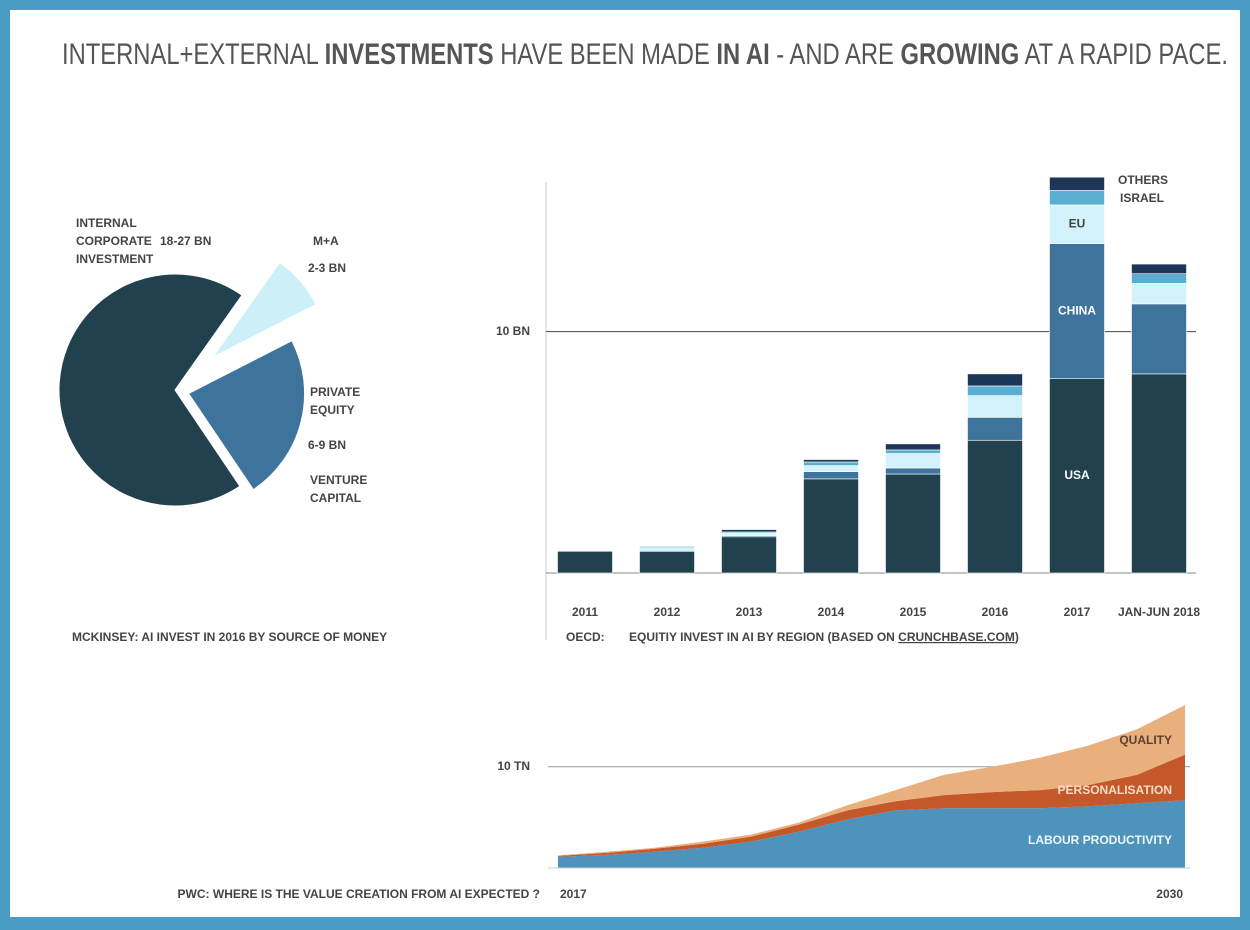 The width and height of the screenshot is (1250, 930). Describe the element at coordinates (585, 612) in the screenshot. I see `x-tick-label: 2011` at that location.